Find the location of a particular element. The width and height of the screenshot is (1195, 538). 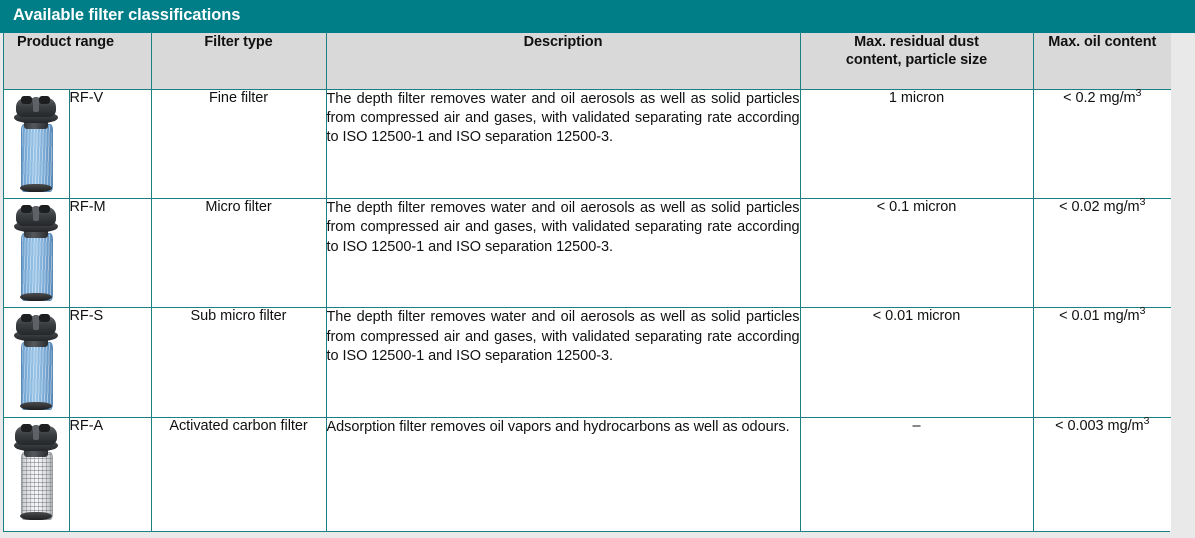

column-header-dust-line-1: Max. residual dust is located at coordinates (916, 42).